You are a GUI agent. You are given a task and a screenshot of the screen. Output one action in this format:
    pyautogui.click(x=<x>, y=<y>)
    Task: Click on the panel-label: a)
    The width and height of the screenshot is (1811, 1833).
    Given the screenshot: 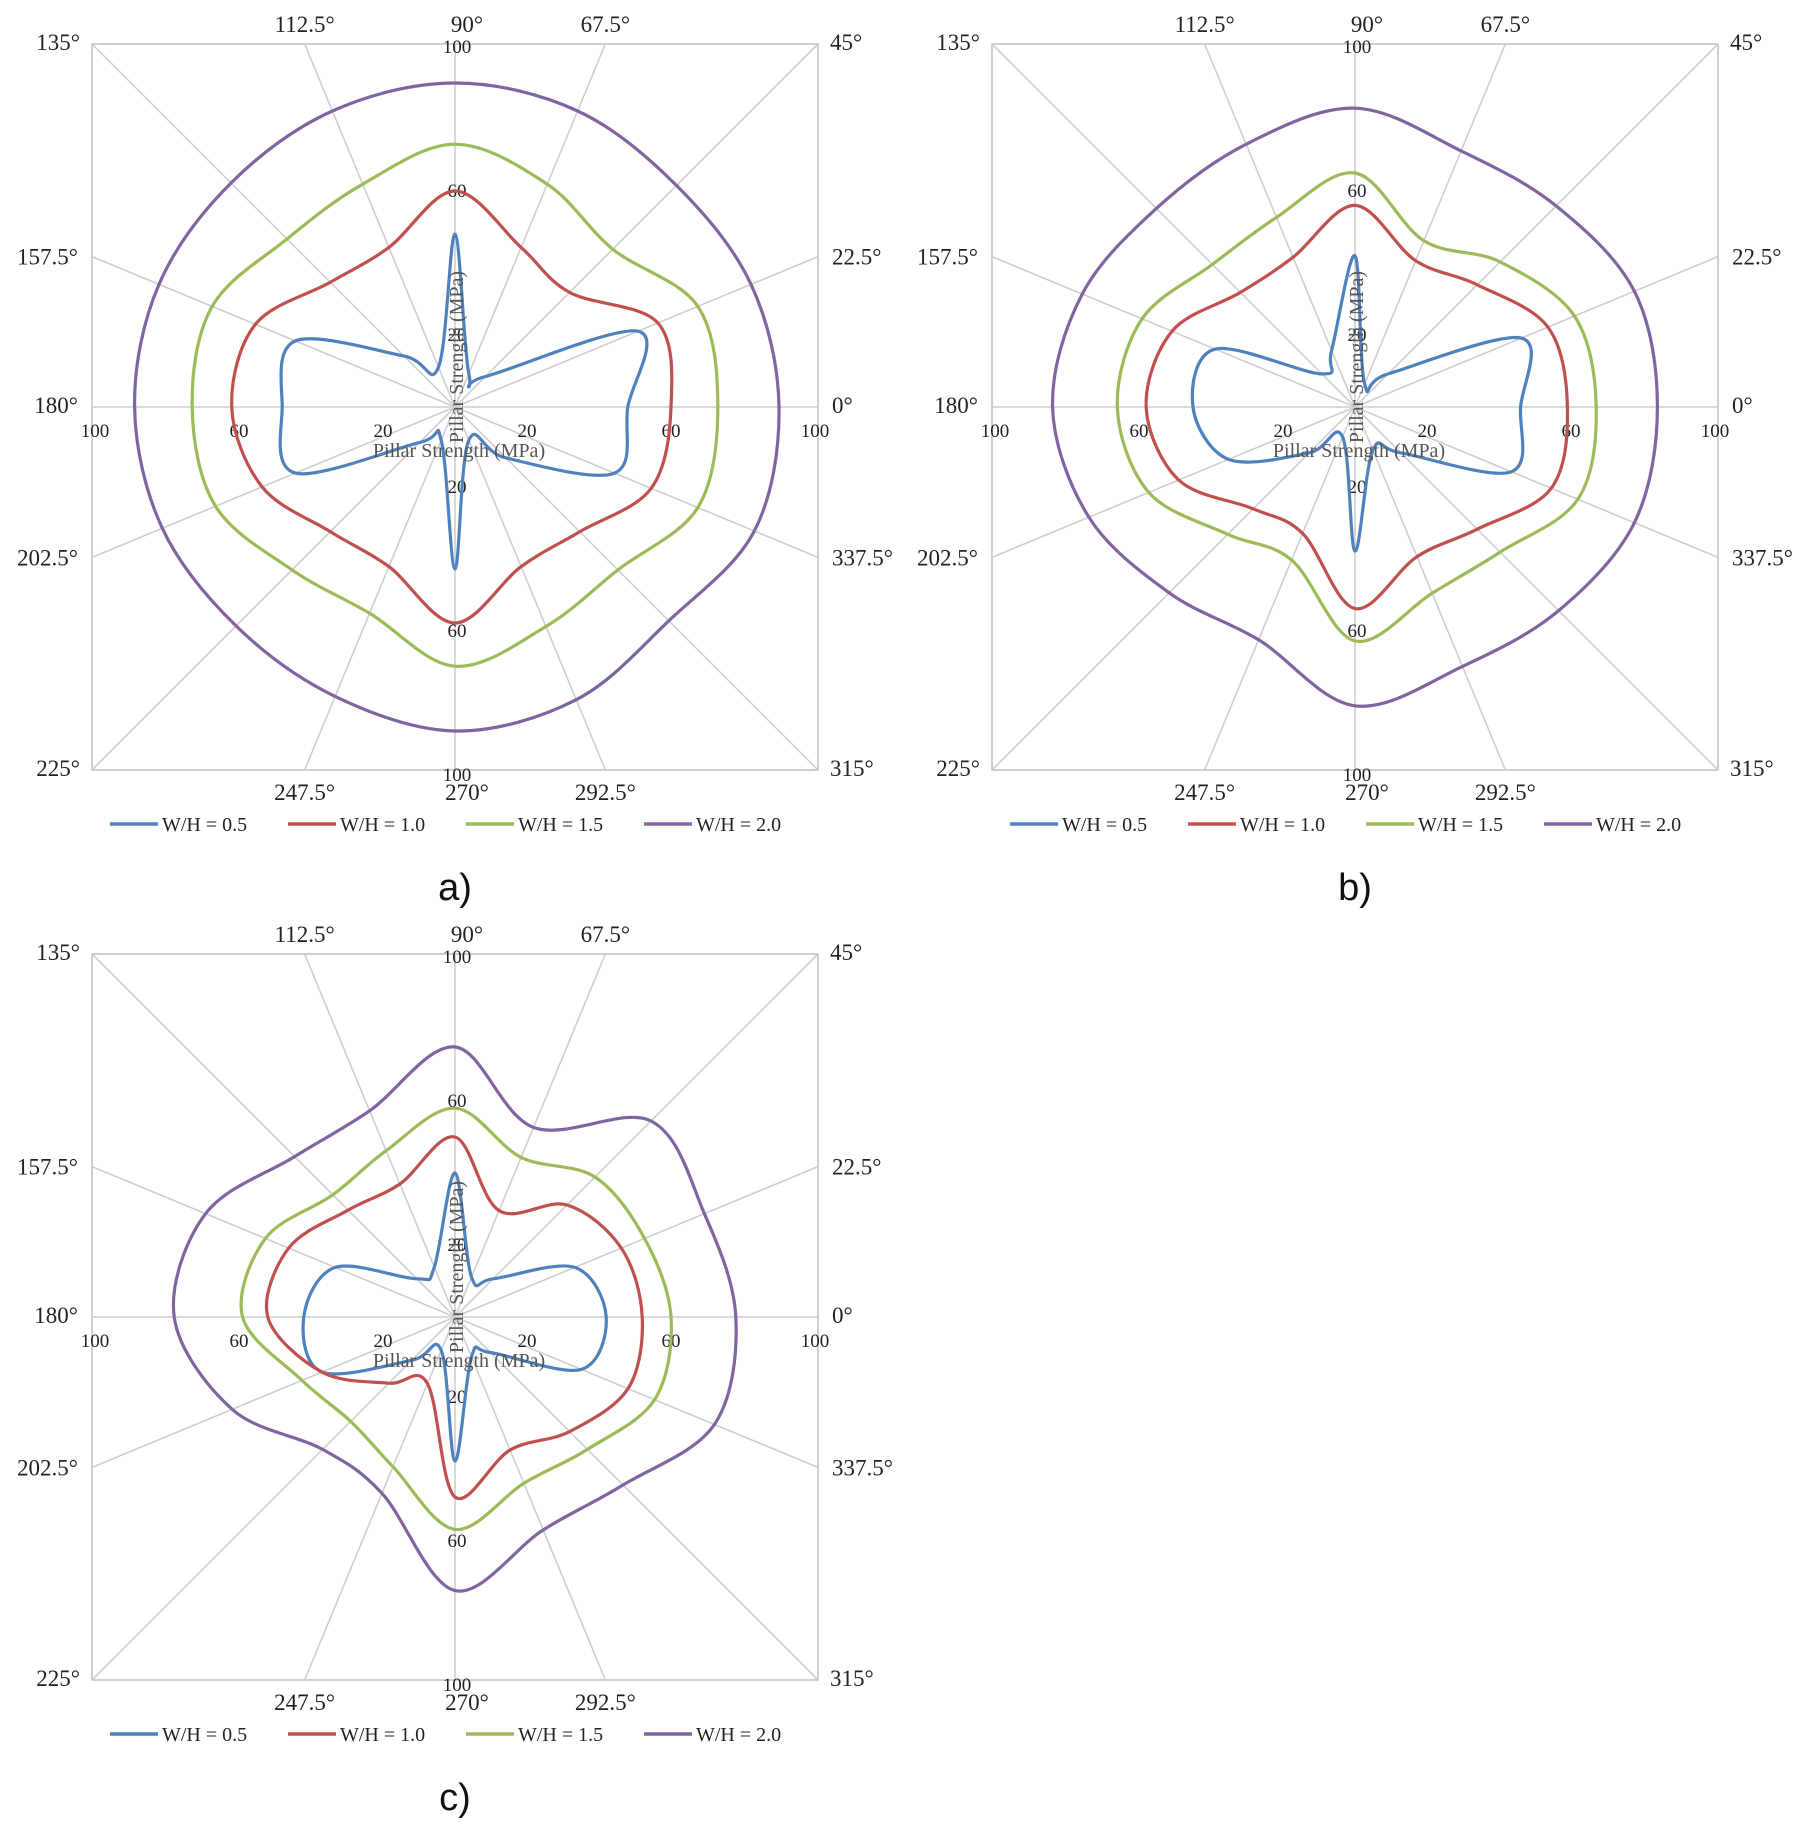 What is the action you would take?
    pyautogui.click(x=455, y=888)
    